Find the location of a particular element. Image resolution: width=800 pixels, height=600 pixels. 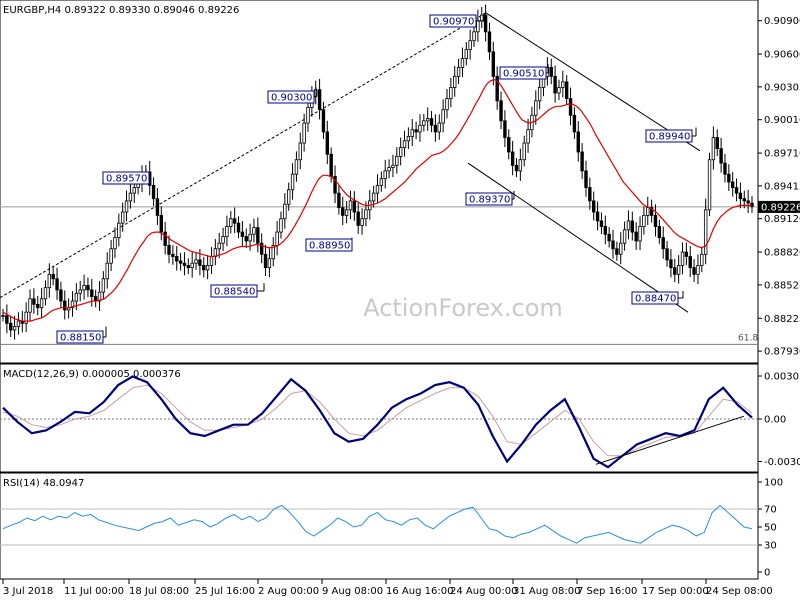

annotation-label: 0.88540 is located at coordinates (234, 292).